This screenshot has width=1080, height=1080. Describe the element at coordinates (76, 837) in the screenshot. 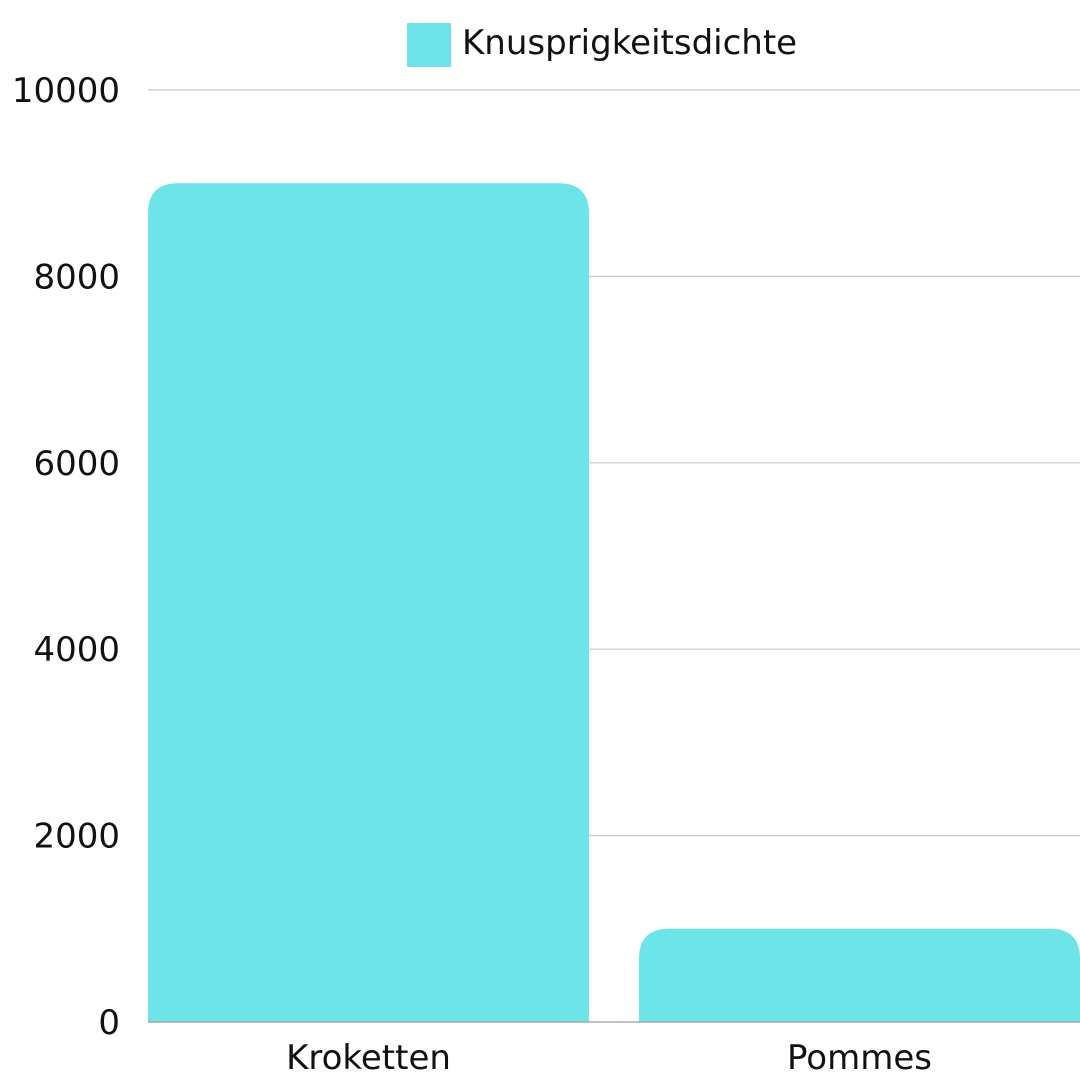

I see `y-tick-label-2000: 2000` at that location.